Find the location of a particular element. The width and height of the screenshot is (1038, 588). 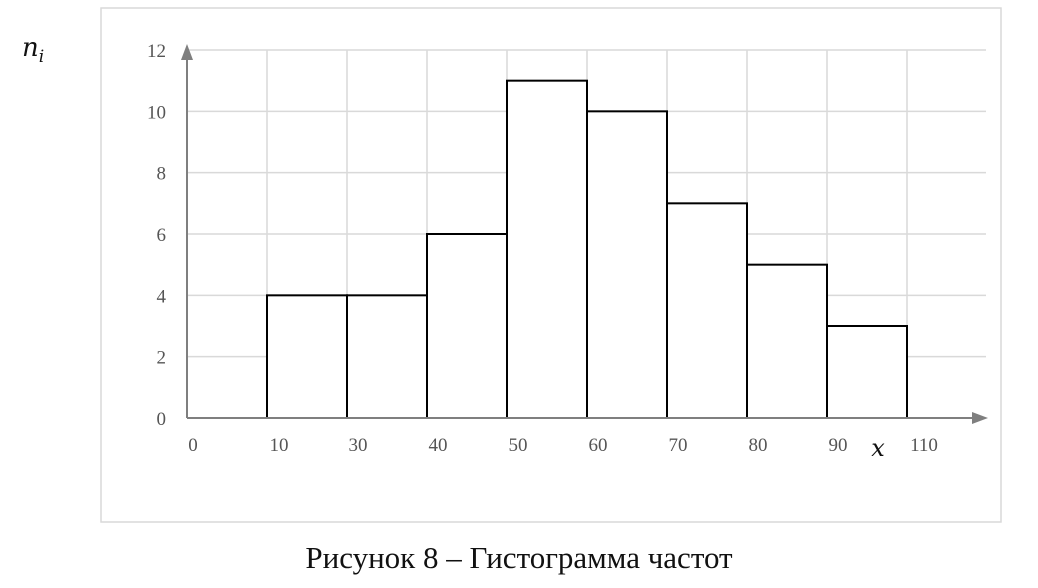

figure-caption: Рисунок 8 – Гистограмма частот is located at coordinates (519, 557).